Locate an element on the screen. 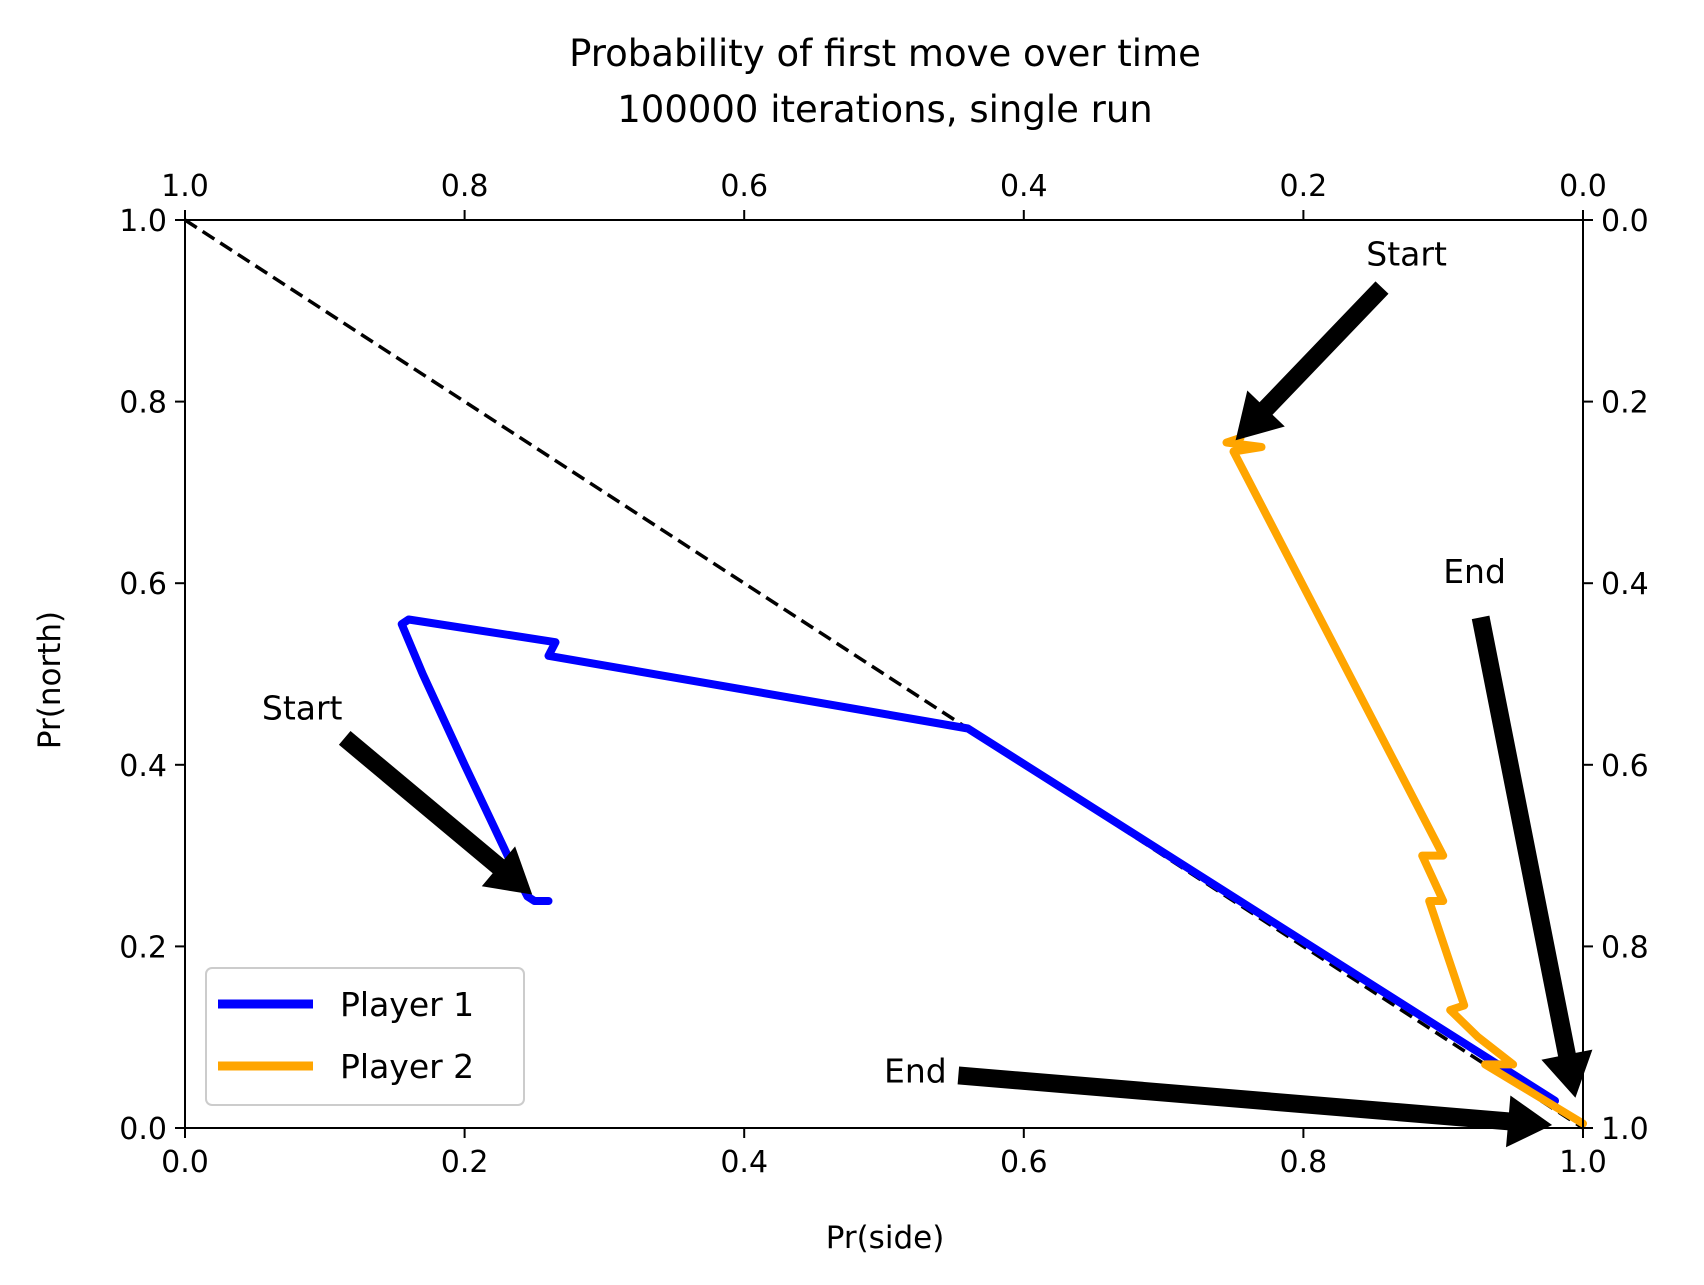 The image size is (1704, 1285). annotation-end-2: End is located at coordinates (915, 1071).